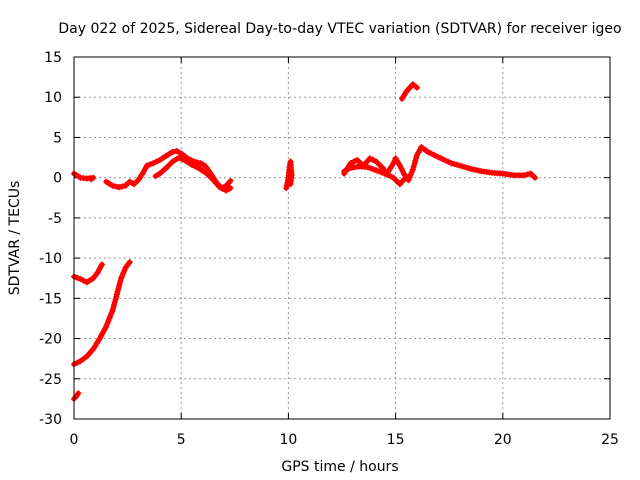 The width and height of the screenshot is (640, 480). What do you see at coordinates (50, 420) in the screenshot?
I see `y-tick-label: -30` at bounding box center [50, 420].